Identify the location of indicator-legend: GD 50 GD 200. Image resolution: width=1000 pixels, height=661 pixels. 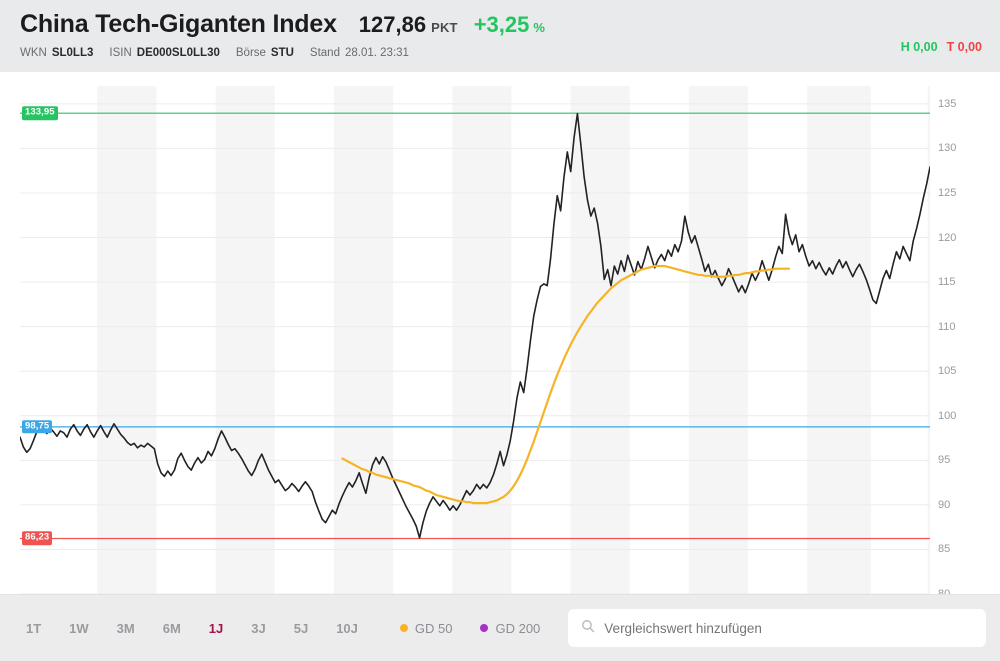
(470, 628).